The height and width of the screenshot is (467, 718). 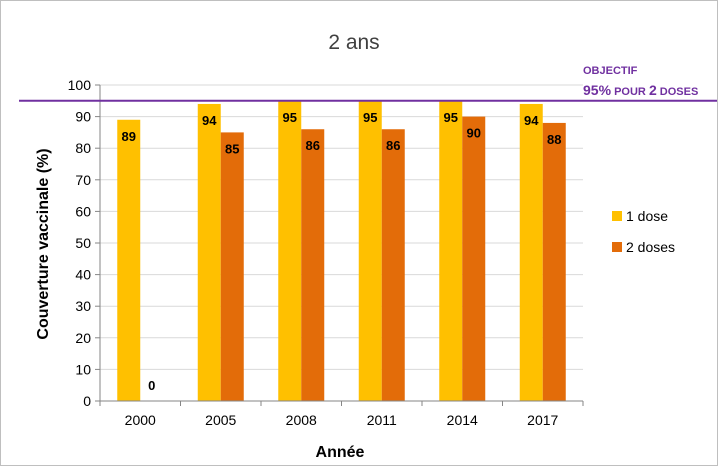 I want to click on data-label-1-dose: 89, so click(x=129, y=136).